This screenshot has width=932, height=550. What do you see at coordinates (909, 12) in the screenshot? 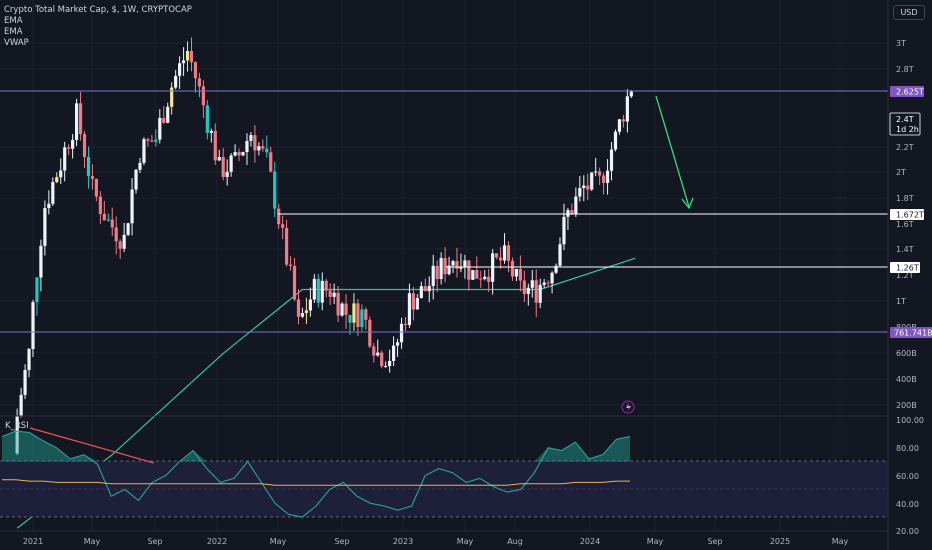
I see `currency-button: USD` at bounding box center [909, 12].